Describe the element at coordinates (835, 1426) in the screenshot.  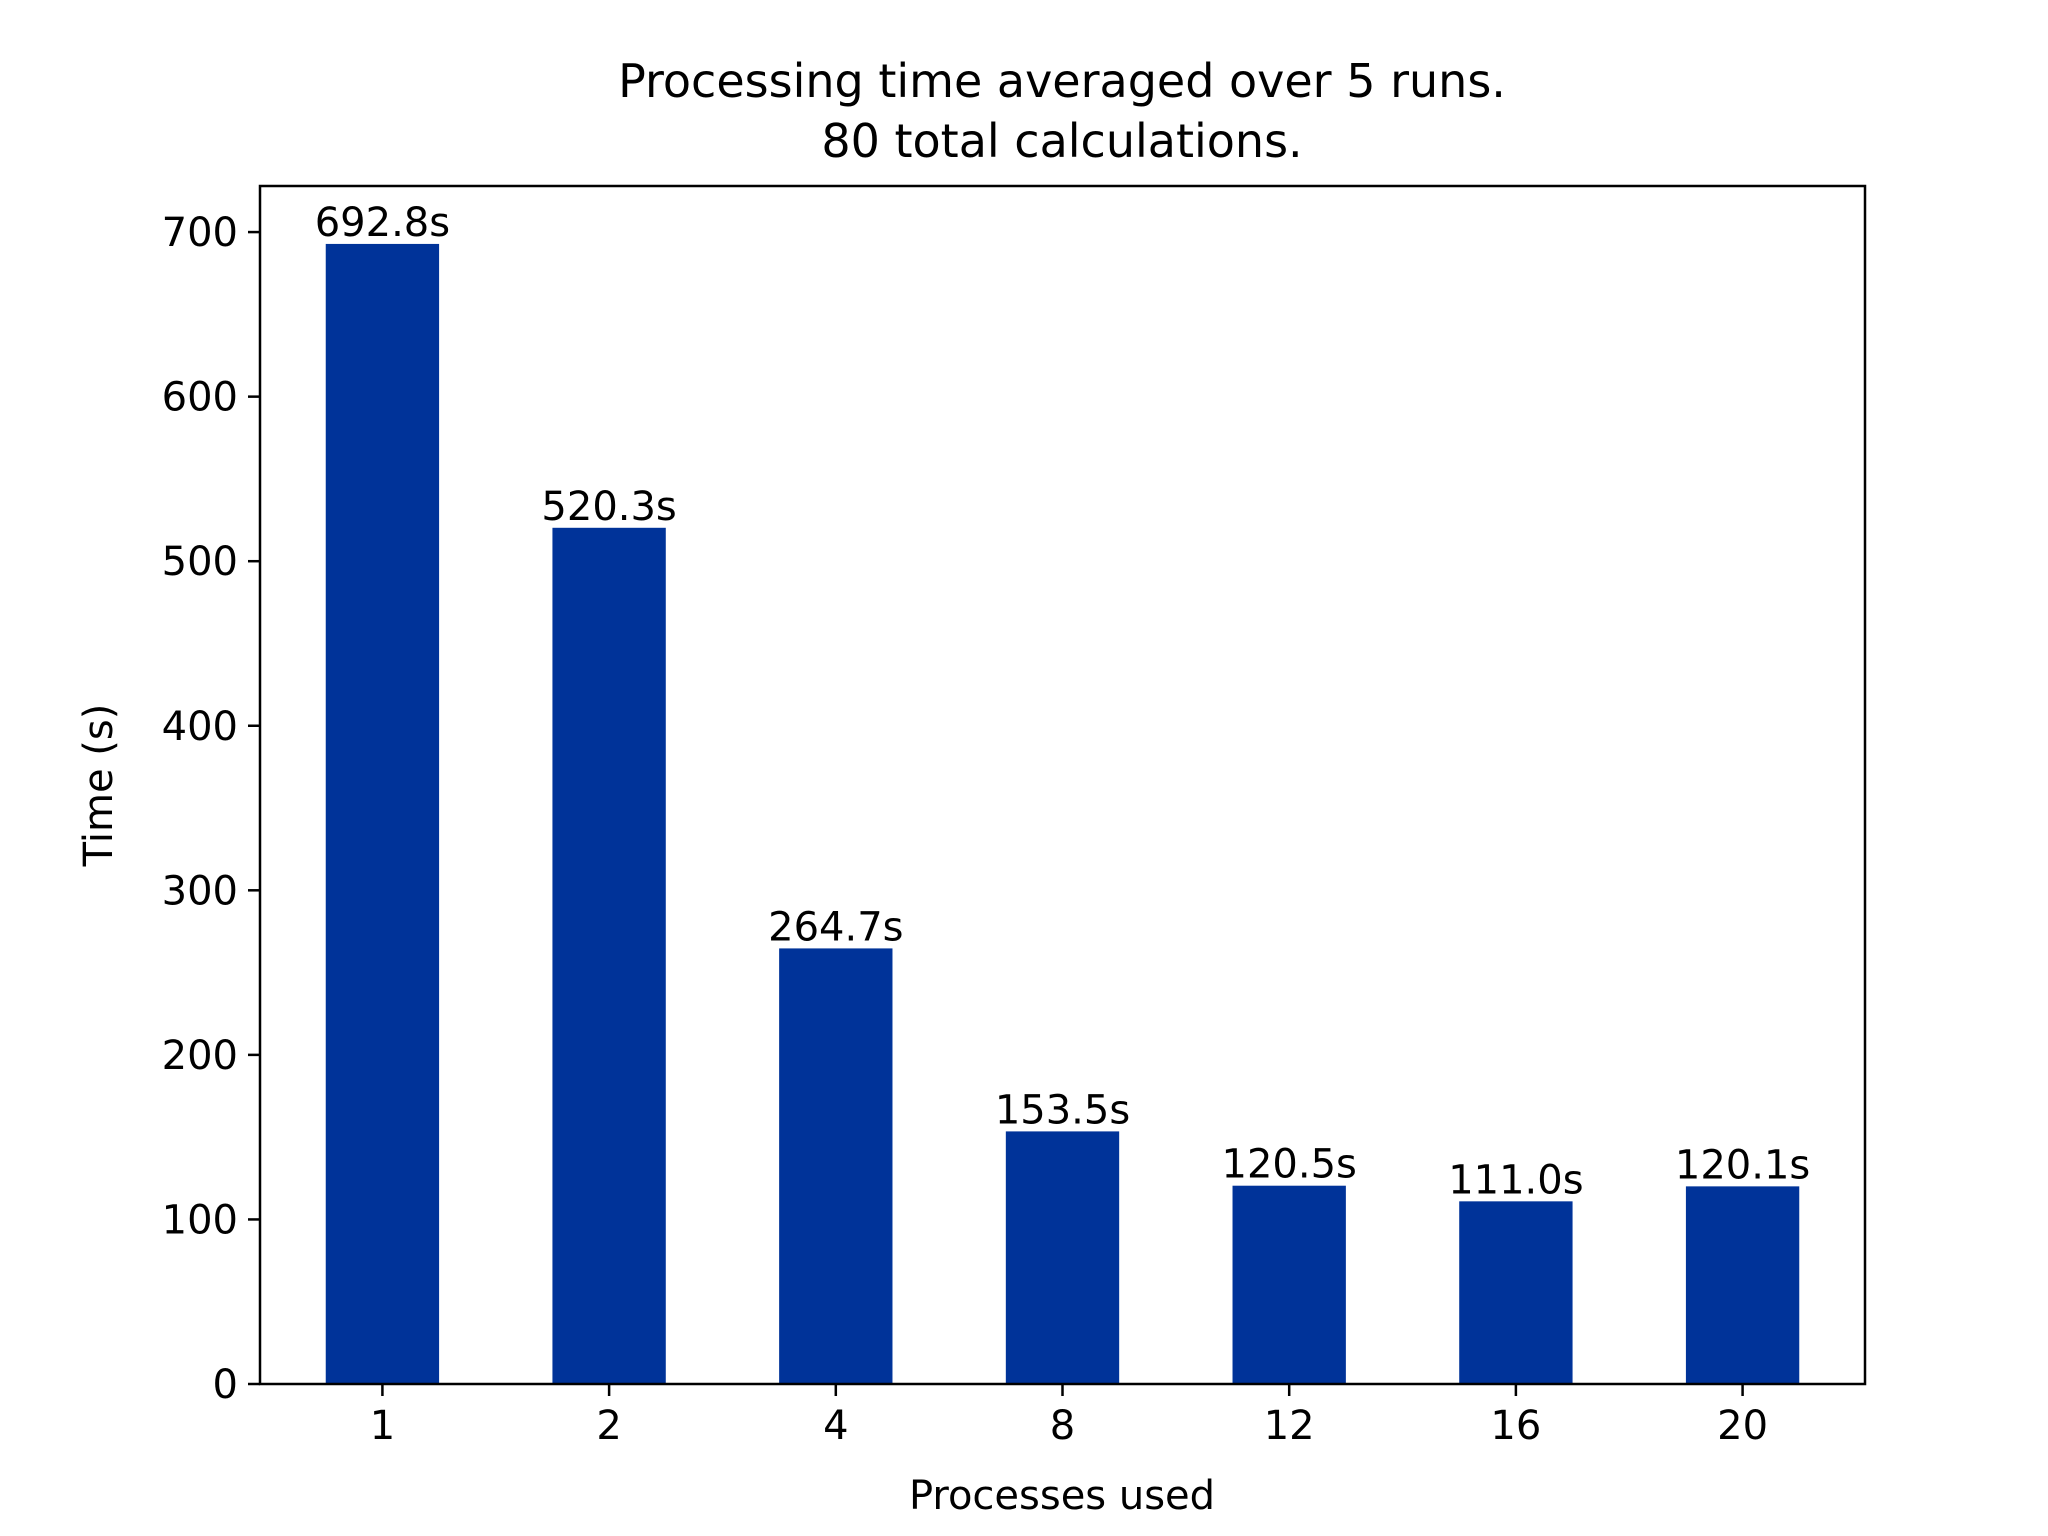
I see `x-tick-label-4: 4` at that location.